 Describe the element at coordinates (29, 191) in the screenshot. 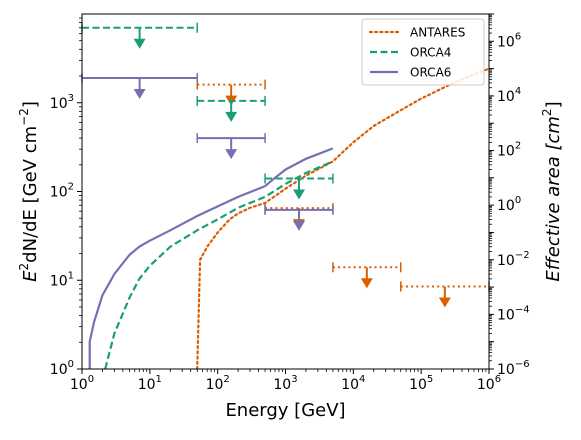

I see `y-axis-label-left: E2dN/dE [GeV cm−2]` at that location.